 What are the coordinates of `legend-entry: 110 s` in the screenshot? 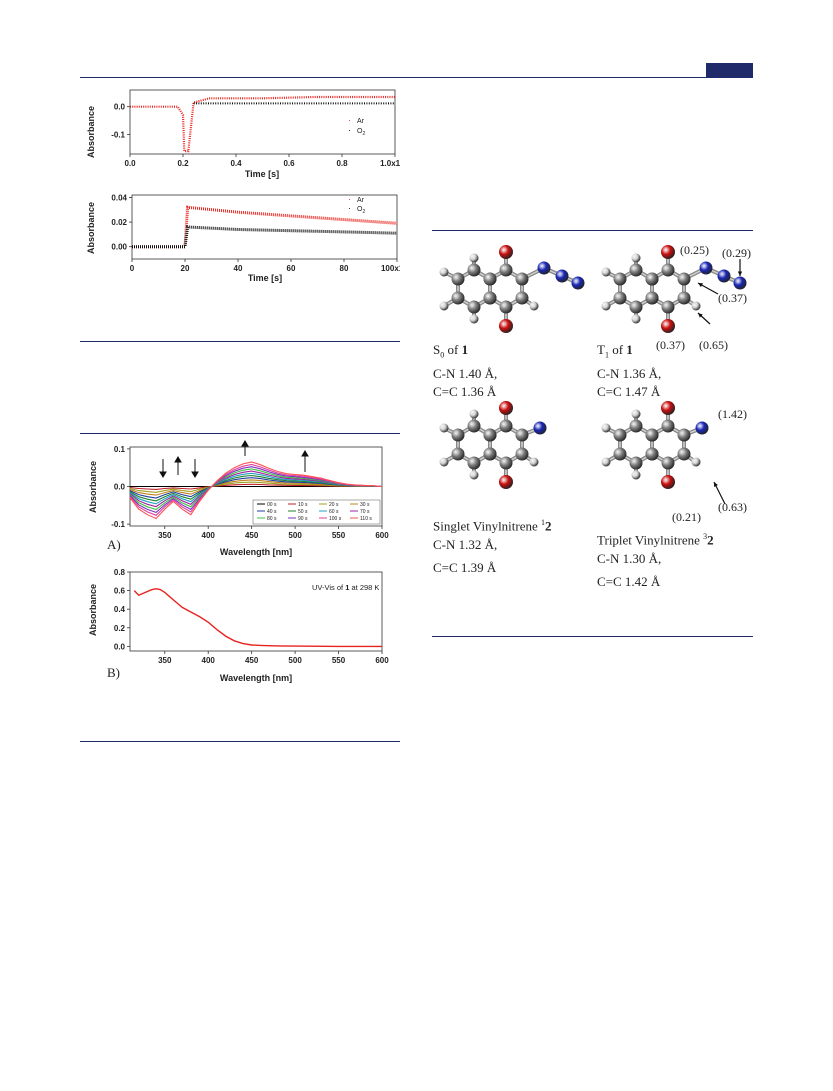 It's located at (366, 519).